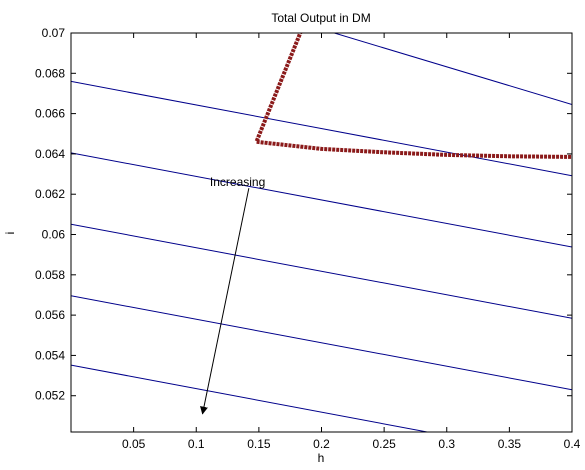  I want to click on y-tick-label: 0.06, so click(54, 235).